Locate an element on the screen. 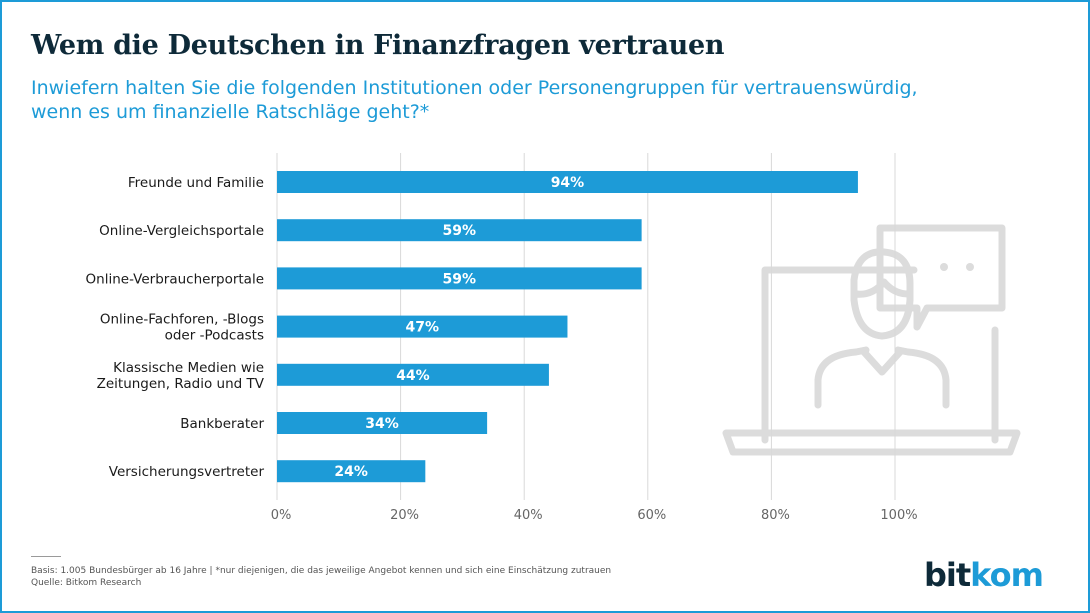 The image size is (1090, 613). x-tick-label: 20% is located at coordinates (404, 515).